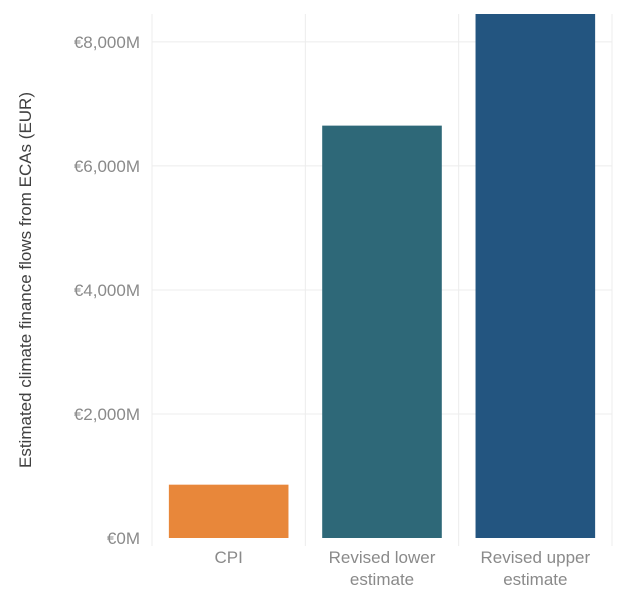 The image size is (619, 589). I want to click on y-axis-ticks: €0M €2,000M €4,000M €6,000M €8,000M, so click(107, 290).